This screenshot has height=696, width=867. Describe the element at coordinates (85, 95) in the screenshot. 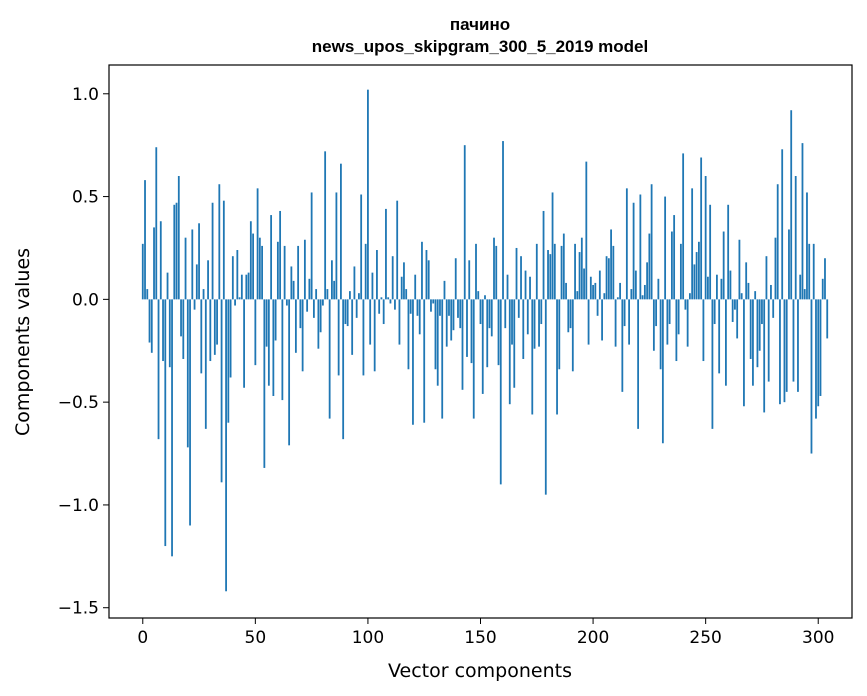

I see `y-tick-label: 1.0` at that location.